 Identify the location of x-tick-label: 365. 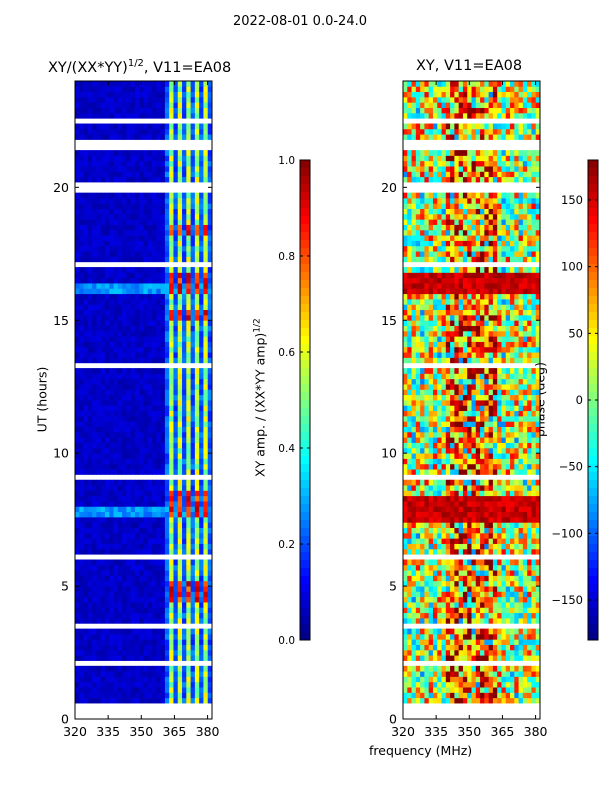
(175, 731).